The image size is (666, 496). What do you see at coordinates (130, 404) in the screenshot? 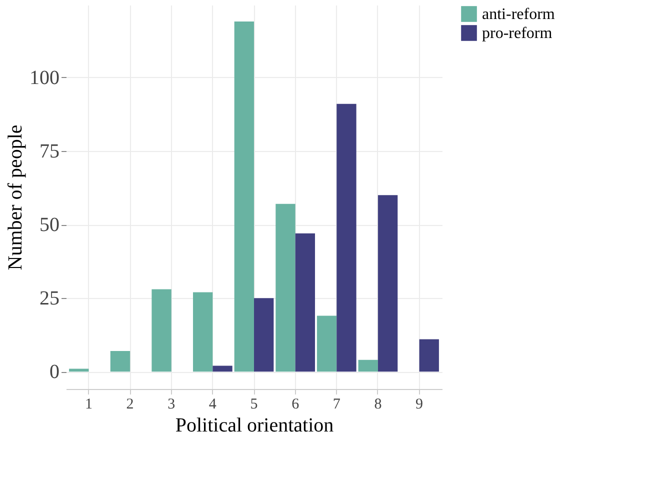
I see `x-tick-label: 2` at bounding box center [130, 404].